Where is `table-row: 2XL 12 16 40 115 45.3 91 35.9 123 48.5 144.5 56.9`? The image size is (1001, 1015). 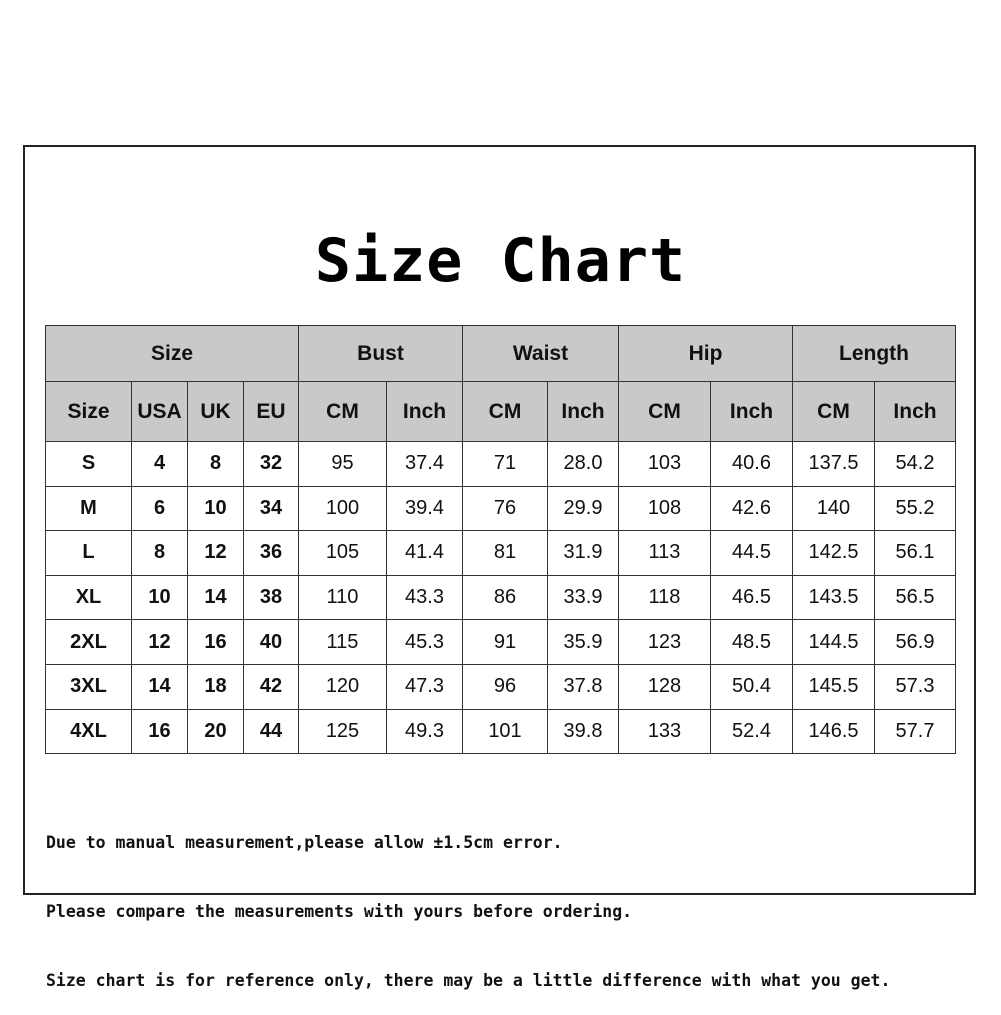
table-row: 2XL 12 16 40 115 45.3 91 35.9 123 48.5 144.5 56.9 is located at coordinates (500, 642).